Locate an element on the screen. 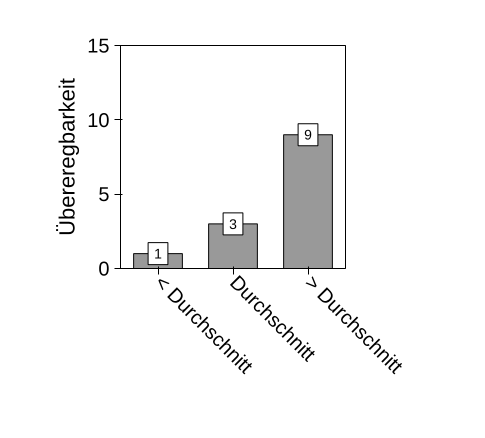 The width and height of the screenshot is (485, 438). y-tick-label: 0 is located at coordinates (104, 269).